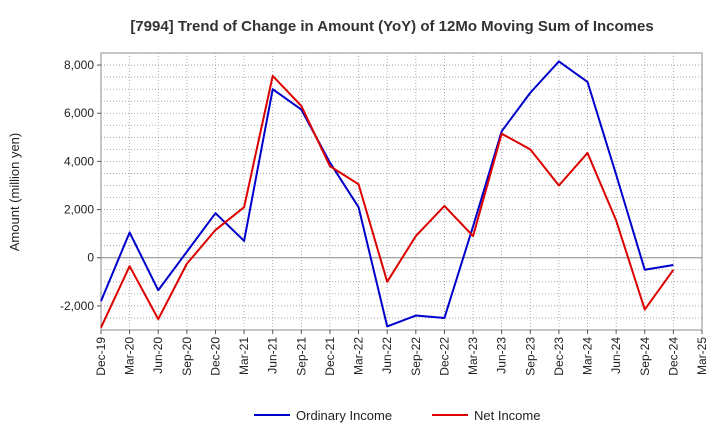 Image resolution: width=720 pixels, height=440 pixels. Describe the element at coordinates (244, 356) in the screenshot. I see `x-tick-label: Mar-21` at that location.